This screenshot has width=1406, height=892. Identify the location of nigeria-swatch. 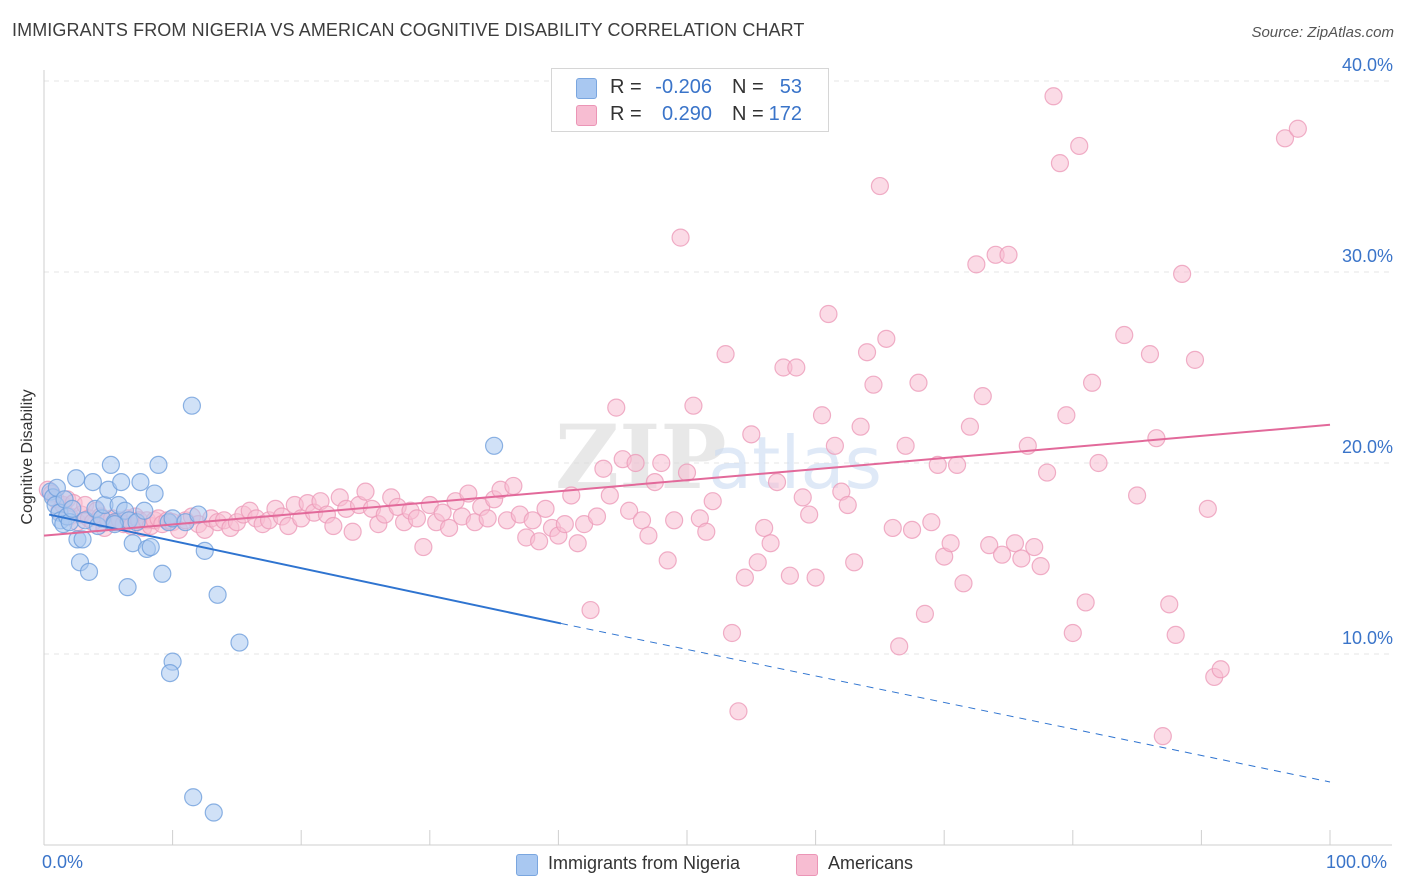
(586, 88).